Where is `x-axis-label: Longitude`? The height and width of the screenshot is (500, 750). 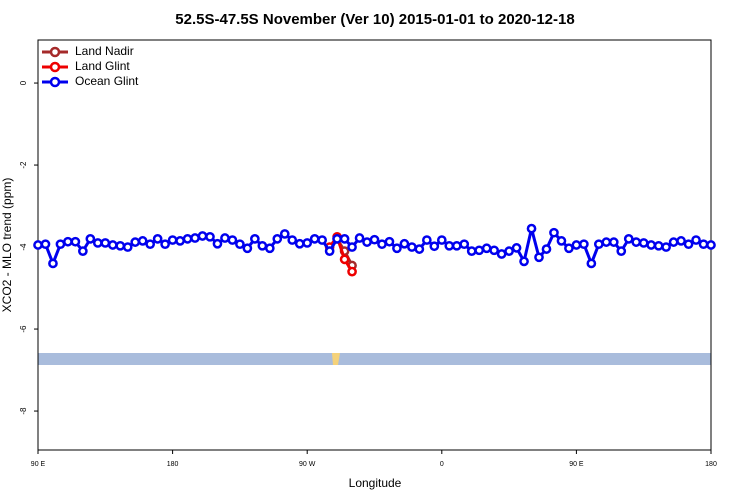 x-axis-label: Longitude is located at coordinates (375, 483).